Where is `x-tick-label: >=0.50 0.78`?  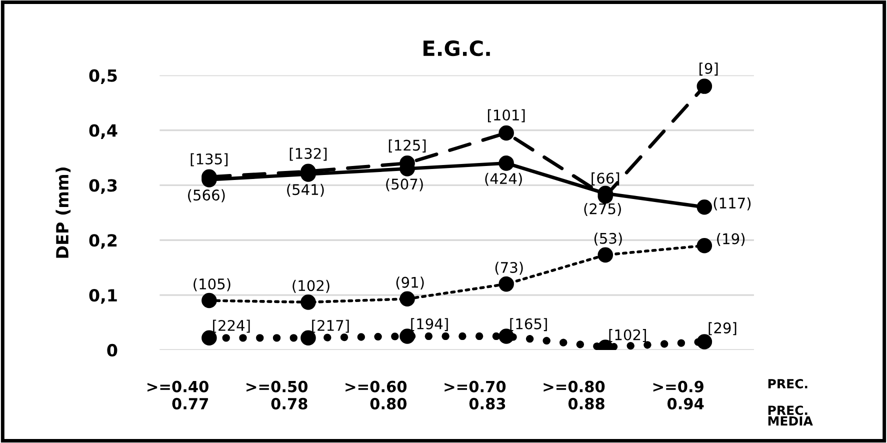
x-tick-label: >=0.50 0.78 is located at coordinates (277, 395).